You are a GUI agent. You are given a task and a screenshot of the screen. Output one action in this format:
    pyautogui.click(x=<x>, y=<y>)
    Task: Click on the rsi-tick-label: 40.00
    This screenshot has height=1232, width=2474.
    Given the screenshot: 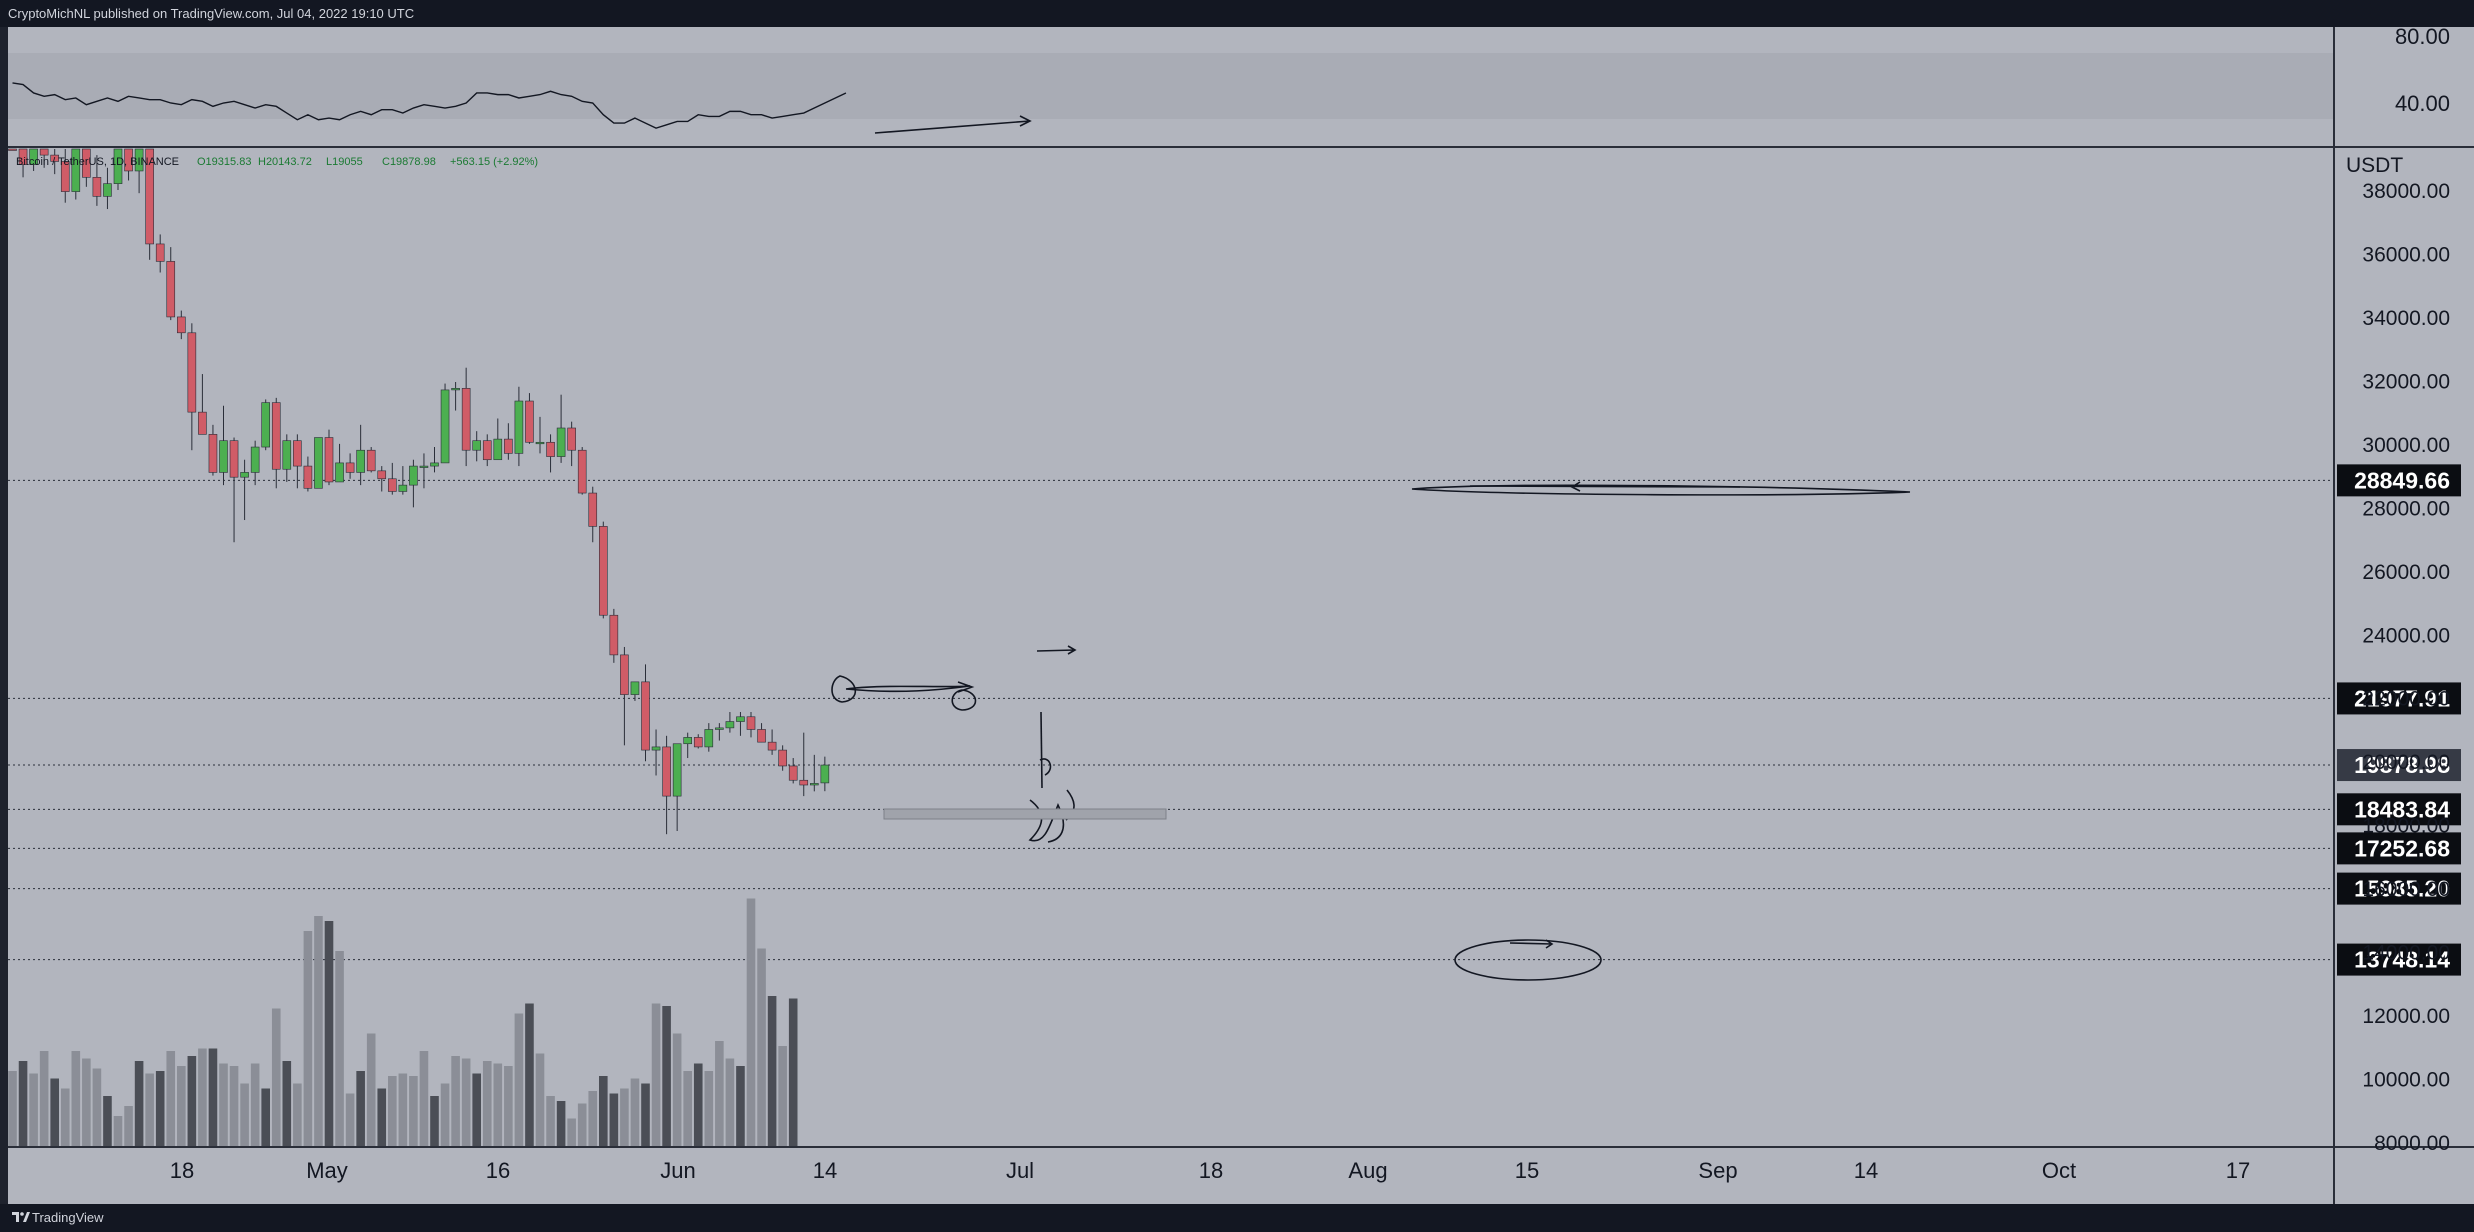 What is the action you would take?
    pyautogui.click(x=2422, y=103)
    